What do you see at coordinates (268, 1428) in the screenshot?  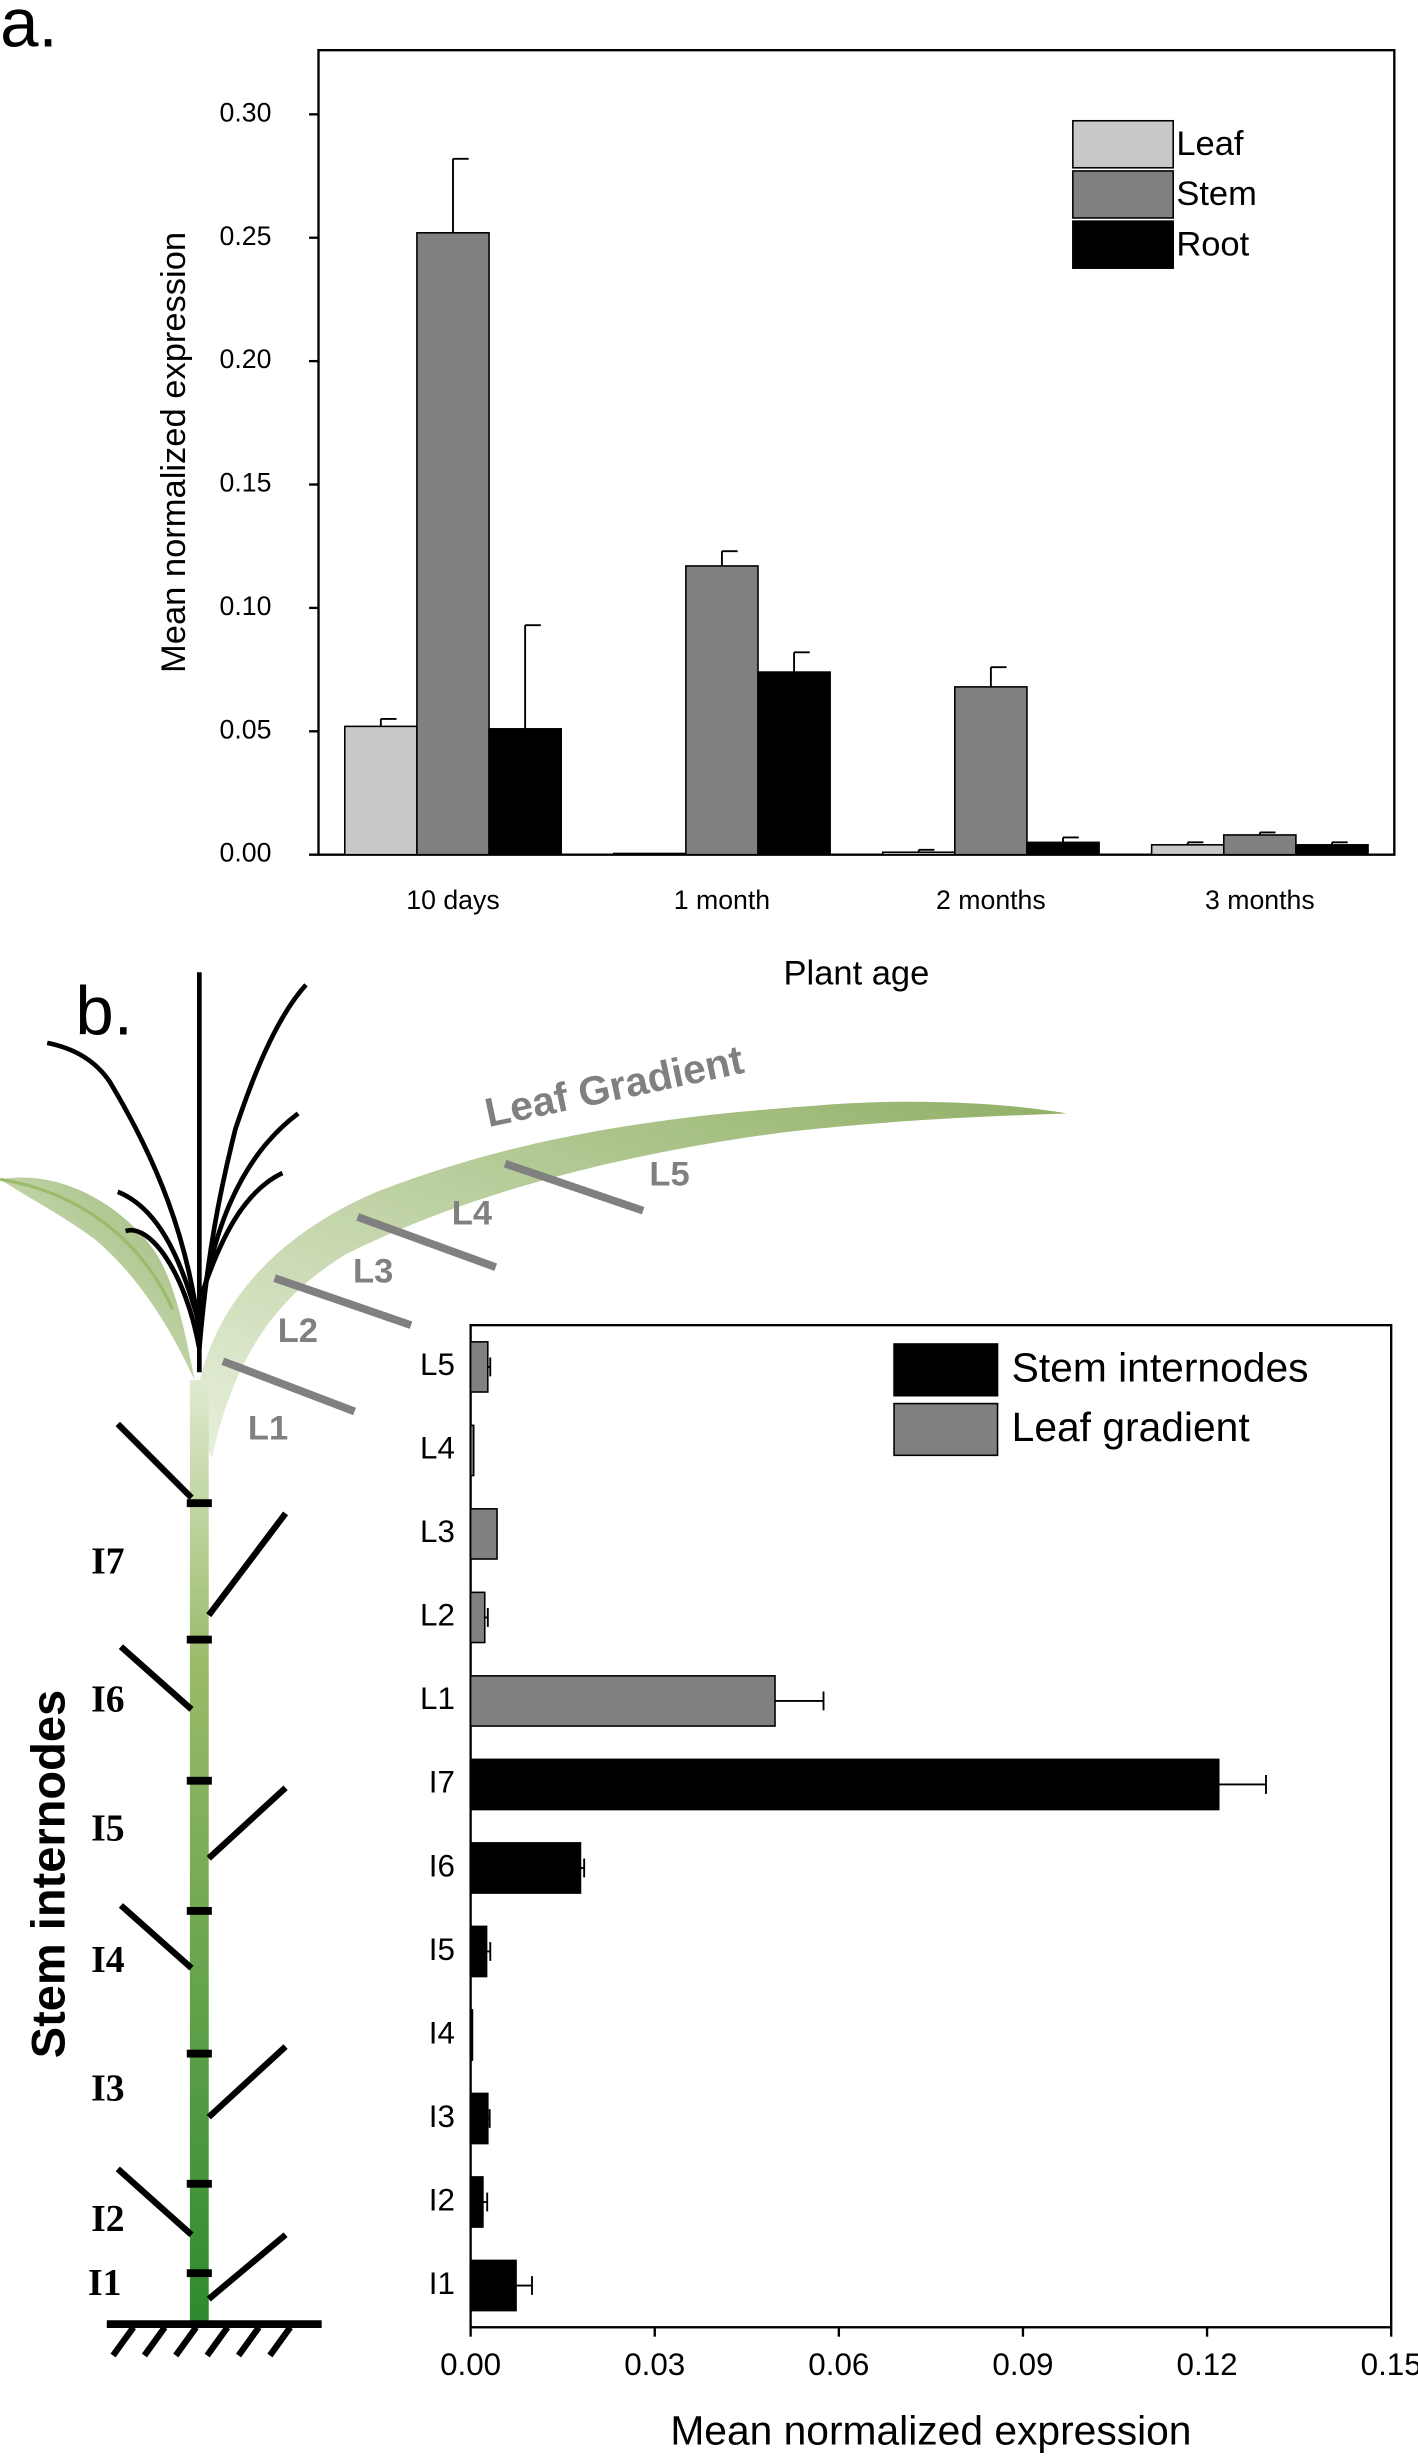 I see `leaf-section: L1` at bounding box center [268, 1428].